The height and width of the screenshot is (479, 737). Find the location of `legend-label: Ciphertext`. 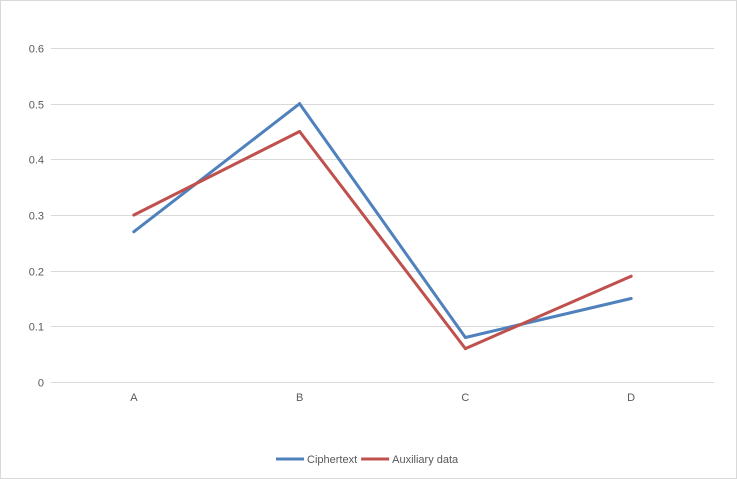

legend-label: Ciphertext is located at coordinates (332, 460).